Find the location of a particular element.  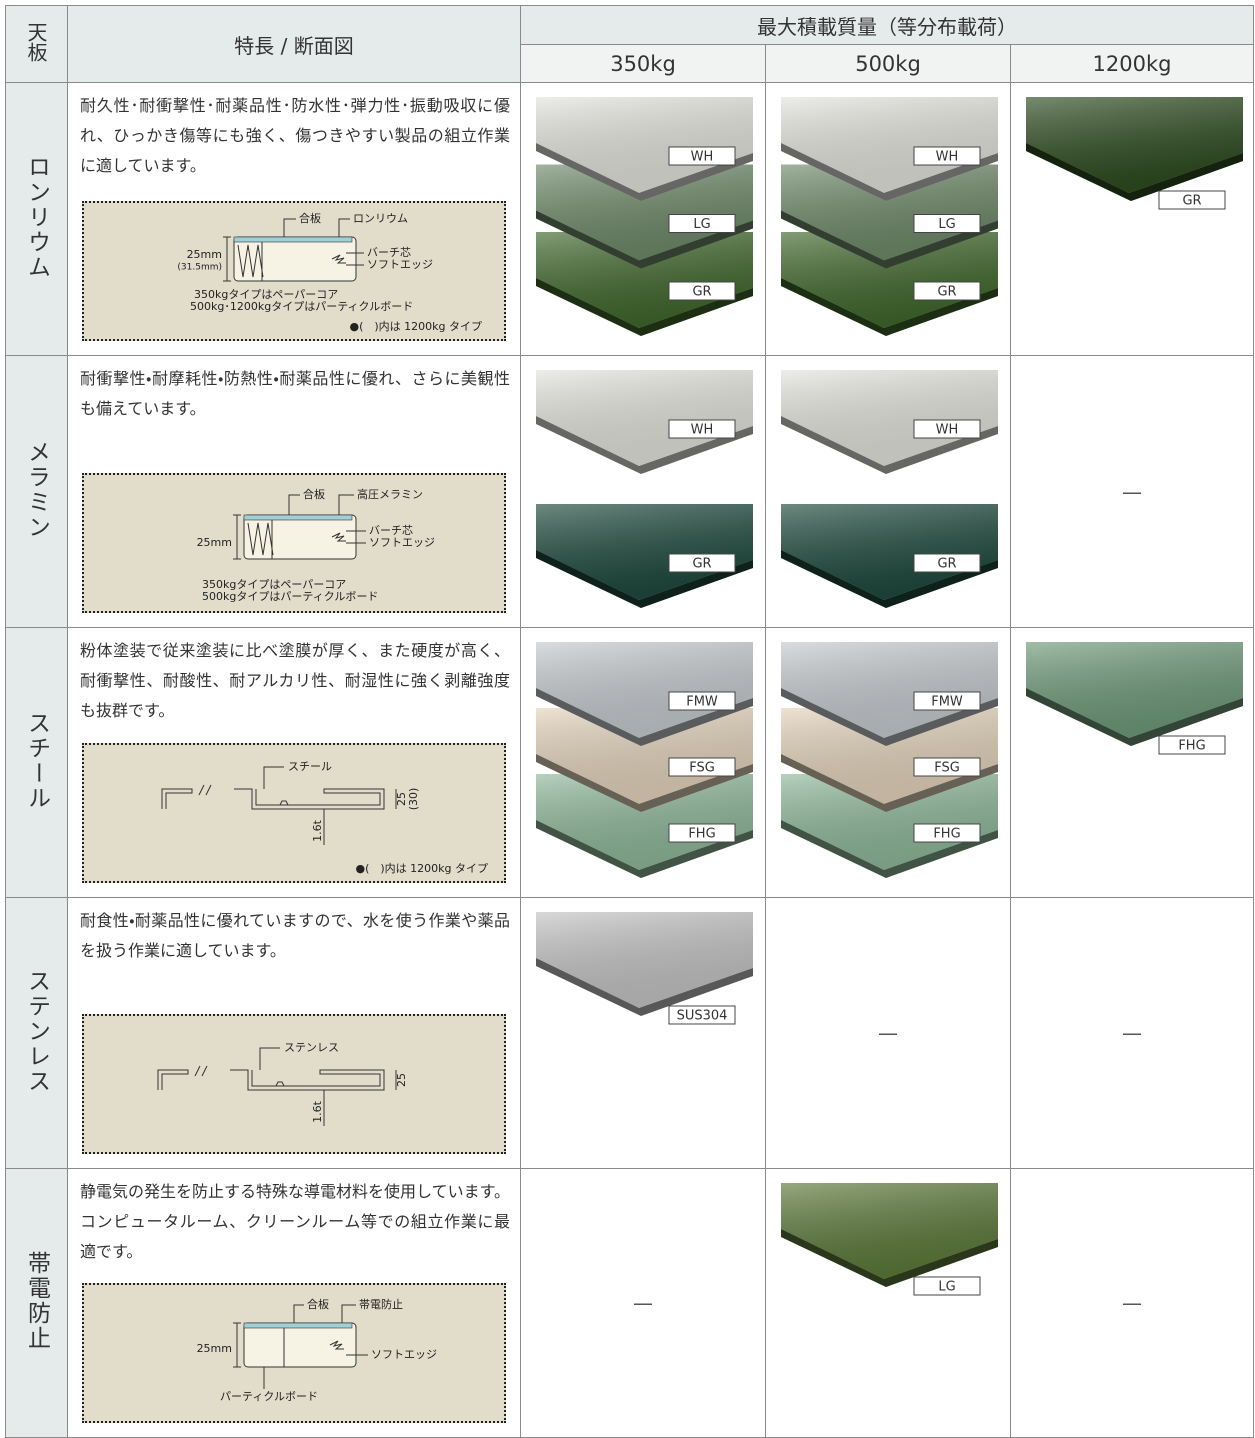

diagram-label: 1.6t is located at coordinates (317, 830).